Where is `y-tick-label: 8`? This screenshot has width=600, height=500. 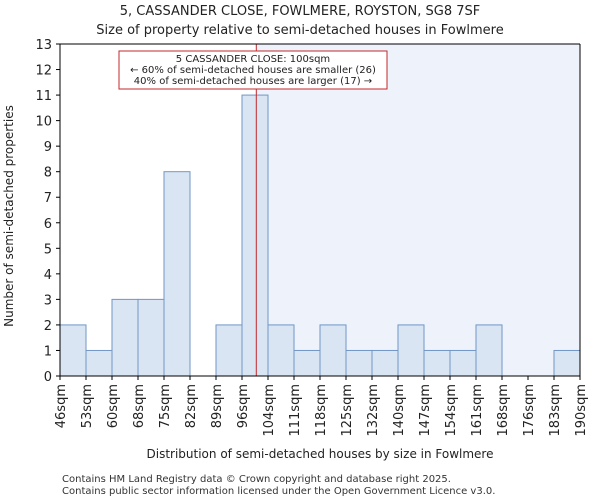
y-tick-label: 8 is located at coordinates (48, 173).